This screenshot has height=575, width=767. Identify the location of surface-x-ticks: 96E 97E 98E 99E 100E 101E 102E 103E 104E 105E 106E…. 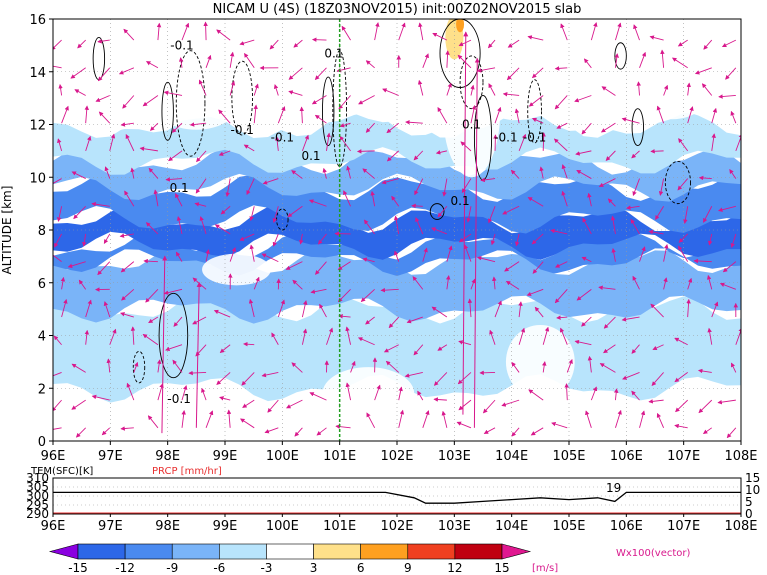
(399, 524).